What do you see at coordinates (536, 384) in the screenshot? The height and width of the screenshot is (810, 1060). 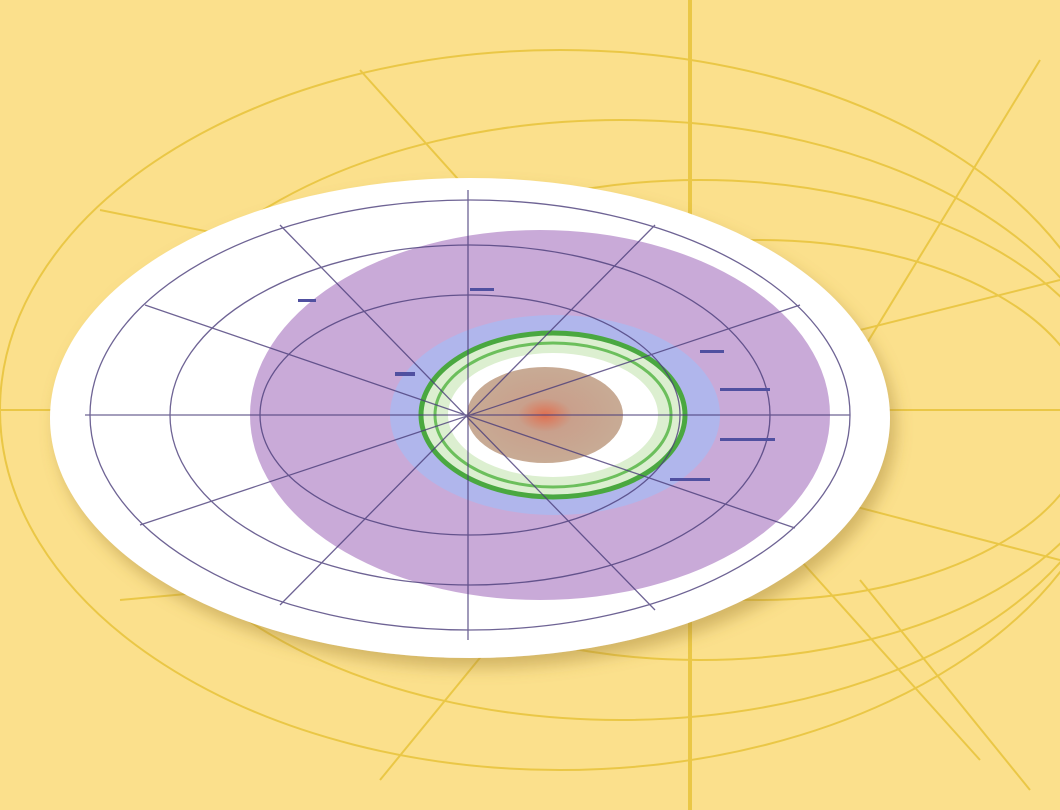 I see `small-markers` at bounding box center [536, 384].